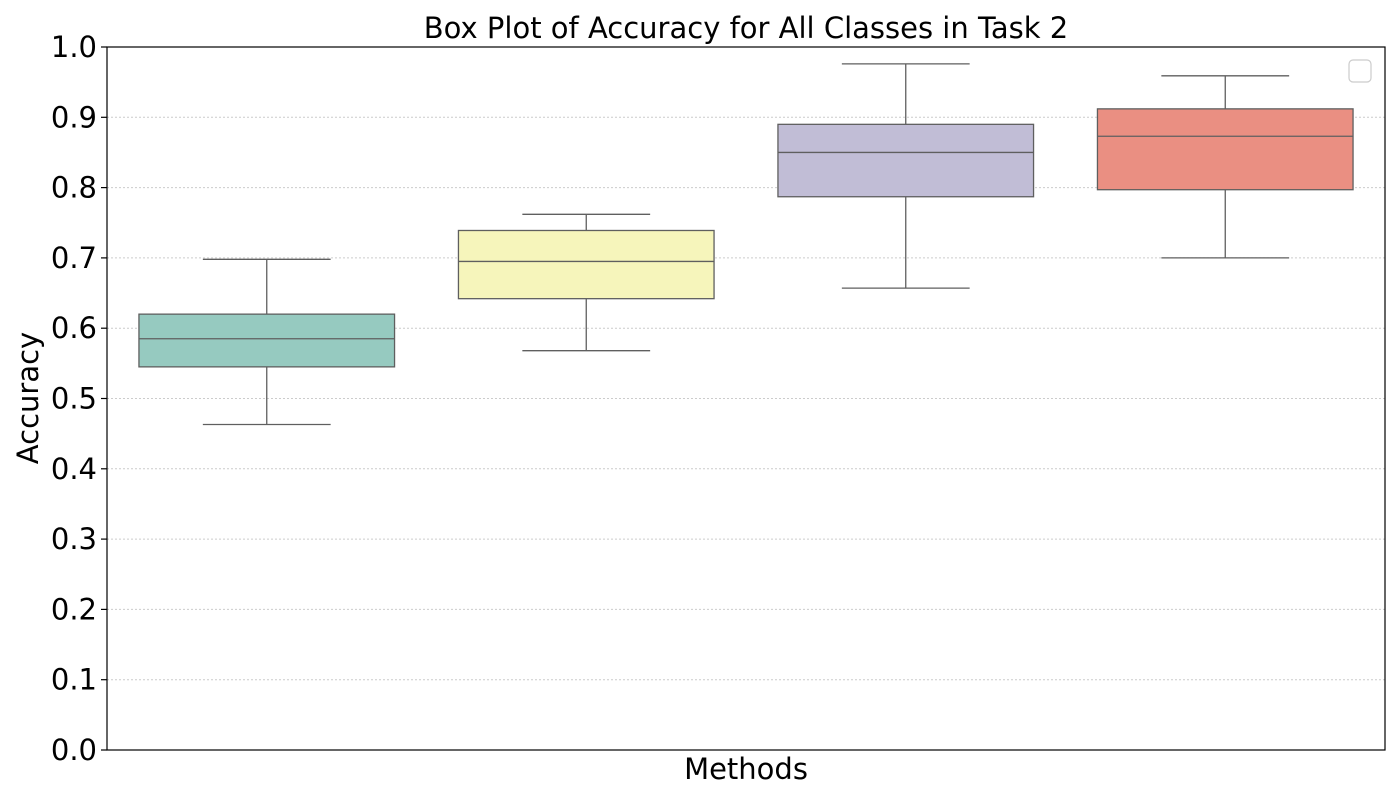 The height and width of the screenshot is (800, 1400). I want to click on y-tick-label: 0.7, so click(74, 258).